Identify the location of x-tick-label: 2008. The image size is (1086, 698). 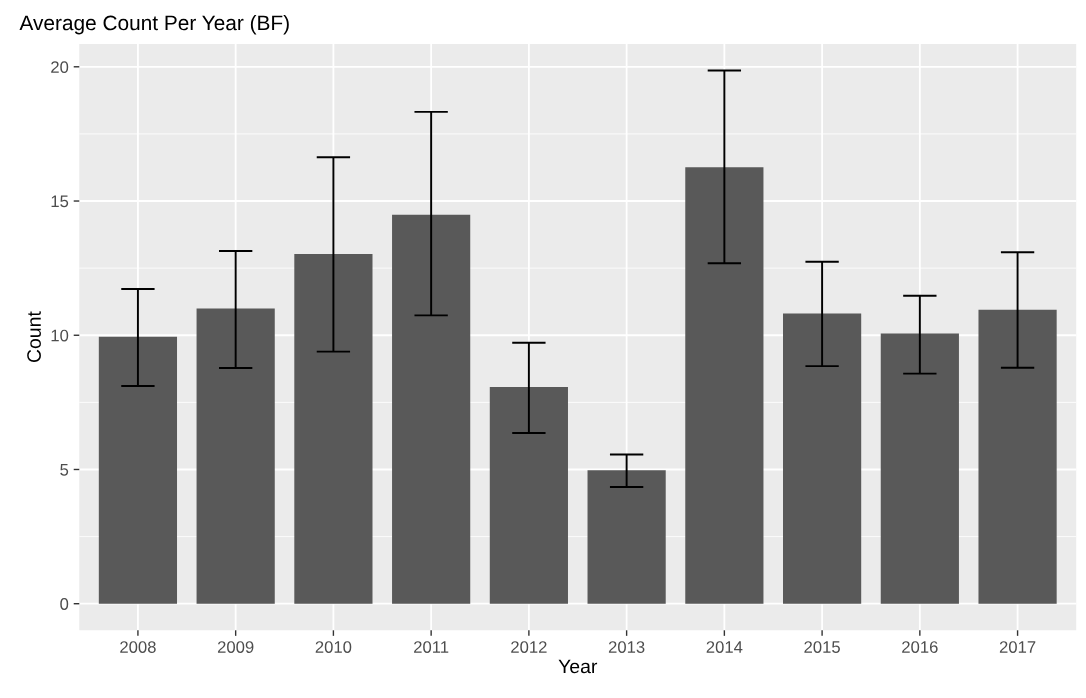
(138, 647).